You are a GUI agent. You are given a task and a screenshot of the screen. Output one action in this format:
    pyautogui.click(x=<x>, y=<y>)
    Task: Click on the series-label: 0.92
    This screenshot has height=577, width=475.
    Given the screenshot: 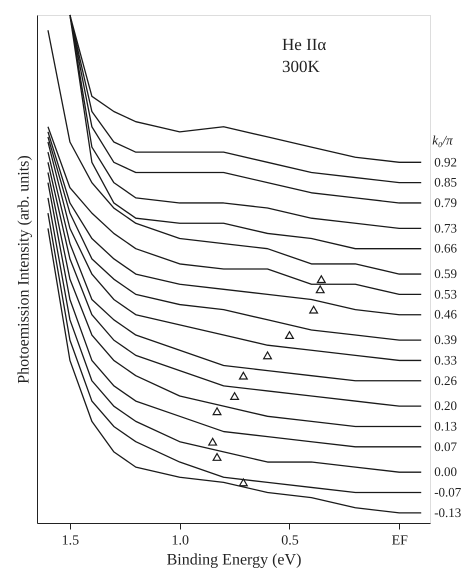 What is the action you would take?
    pyautogui.click(x=445, y=162)
    